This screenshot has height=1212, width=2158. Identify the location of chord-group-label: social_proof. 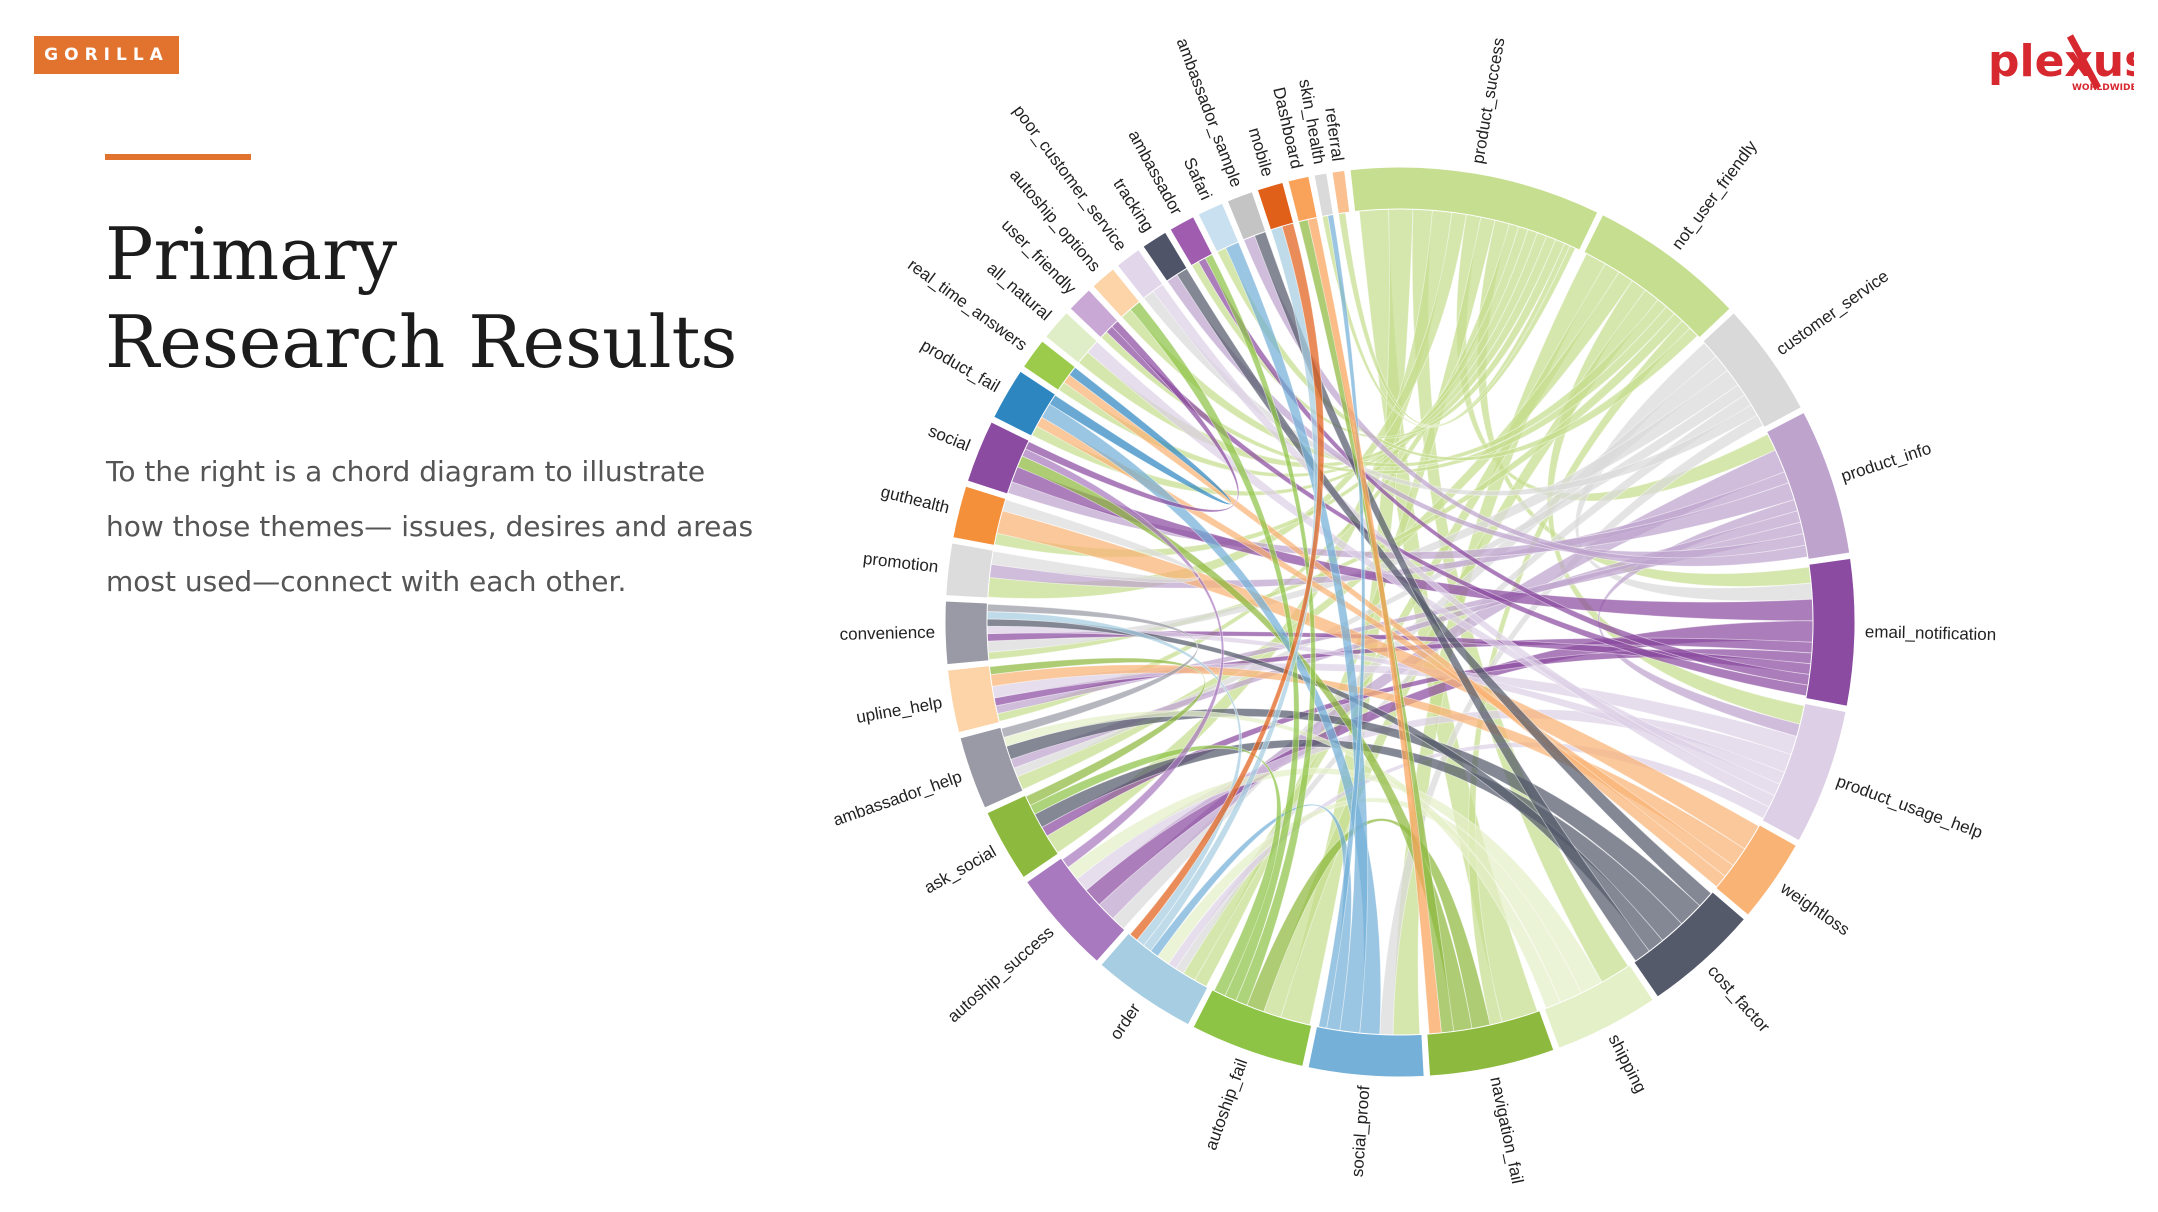
(1361, 1131).